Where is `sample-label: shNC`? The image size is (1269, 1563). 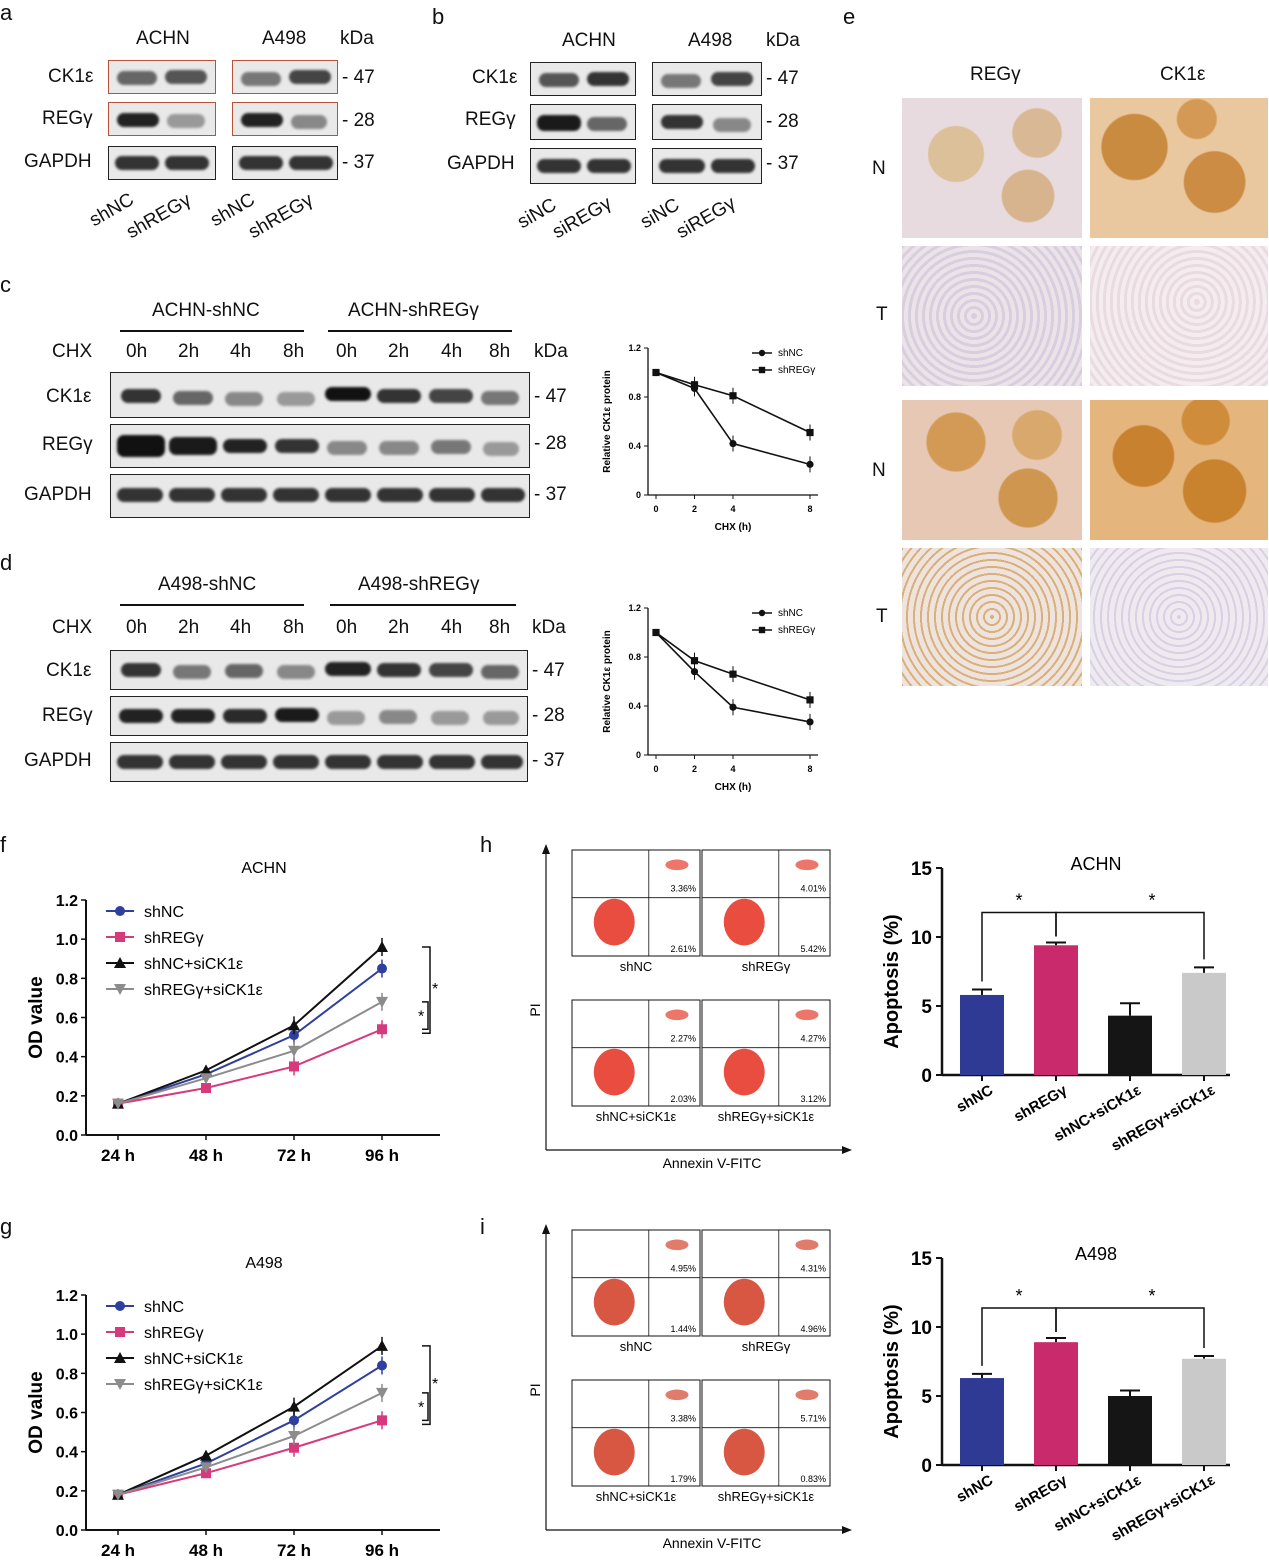
sample-label: shNC is located at coordinates (636, 1346).